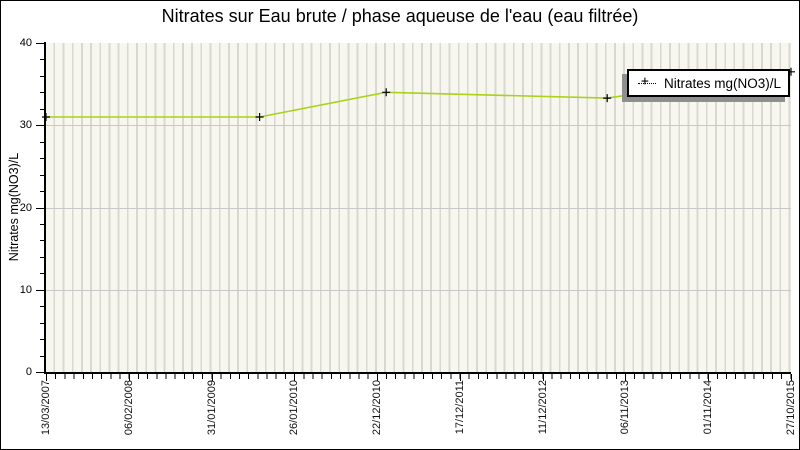 The image size is (800, 450). I want to click on x-tick-label: 01/11/2014, so click(708, 407).